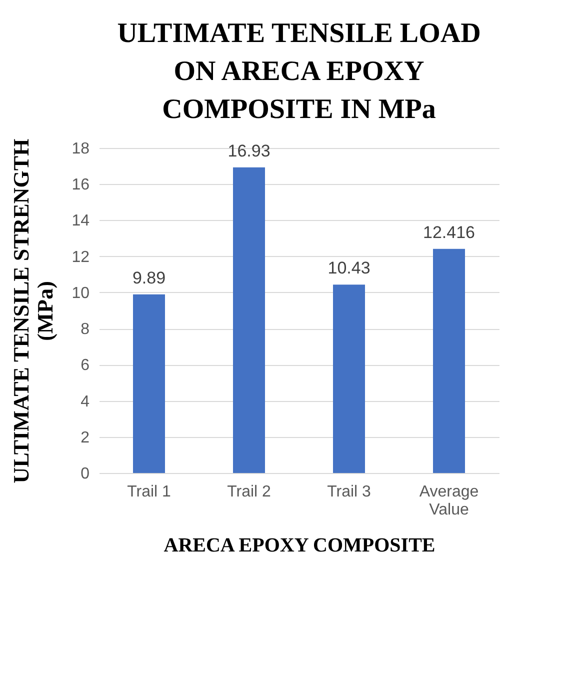 The image size is (561, 674). I want to click on x-tick-label: Trail 2, so click(249, 492).